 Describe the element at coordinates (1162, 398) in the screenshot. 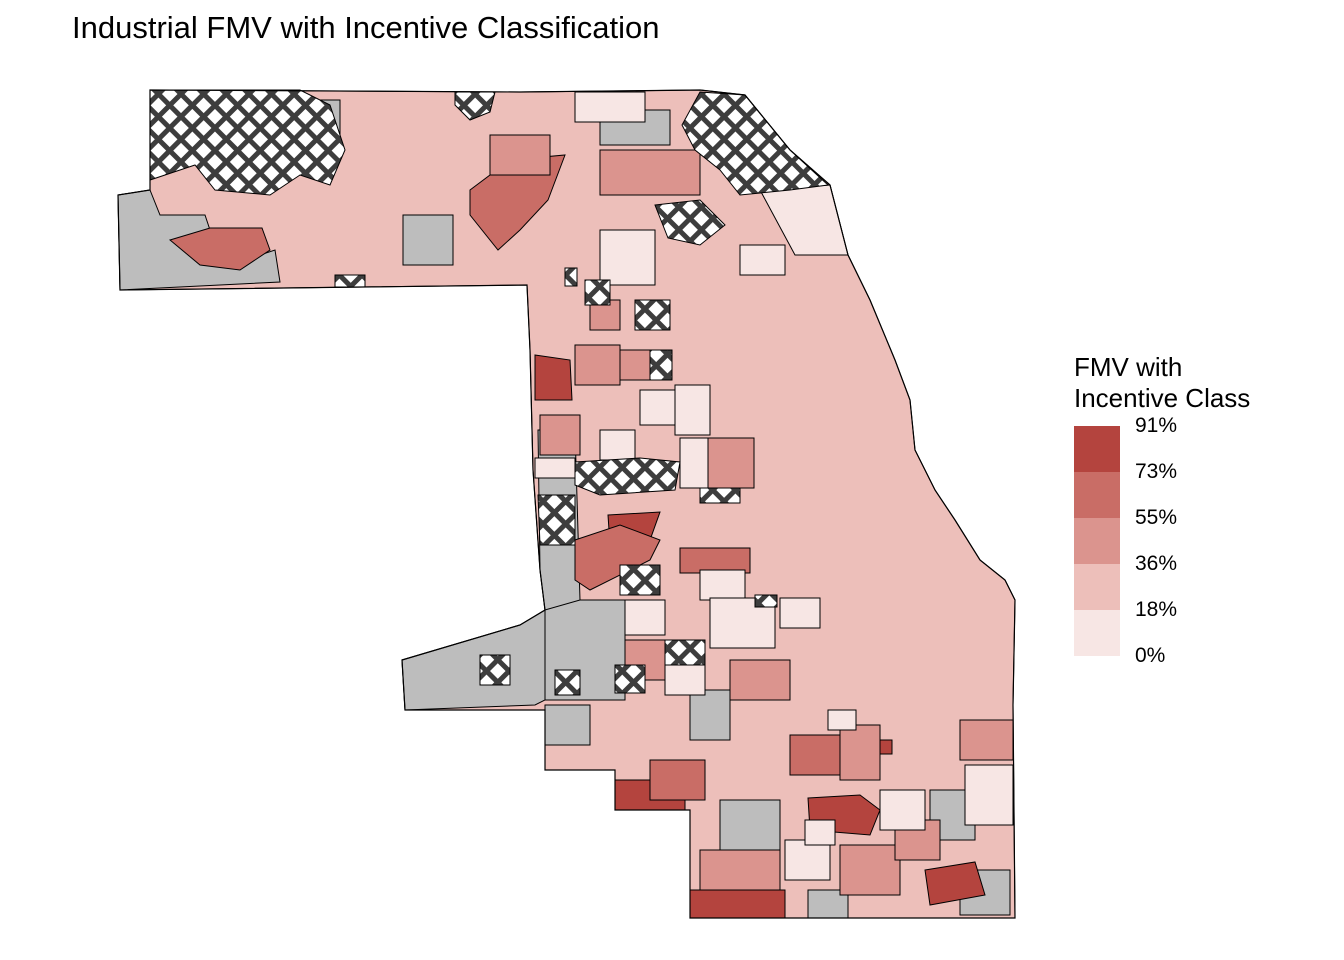

I see `legend-title-line2: Incentive Class` at that location.